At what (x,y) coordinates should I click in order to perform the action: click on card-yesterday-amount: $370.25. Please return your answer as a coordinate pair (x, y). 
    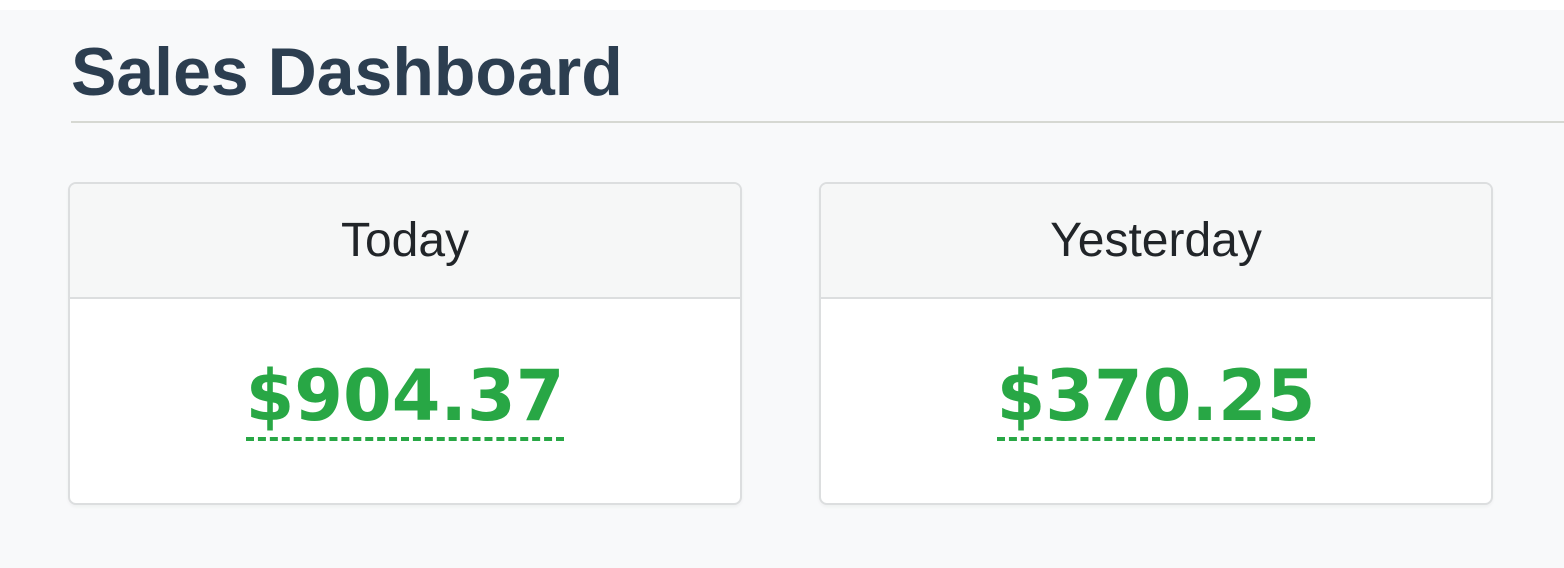
    Looking at the image, I should click on (1156, 401).